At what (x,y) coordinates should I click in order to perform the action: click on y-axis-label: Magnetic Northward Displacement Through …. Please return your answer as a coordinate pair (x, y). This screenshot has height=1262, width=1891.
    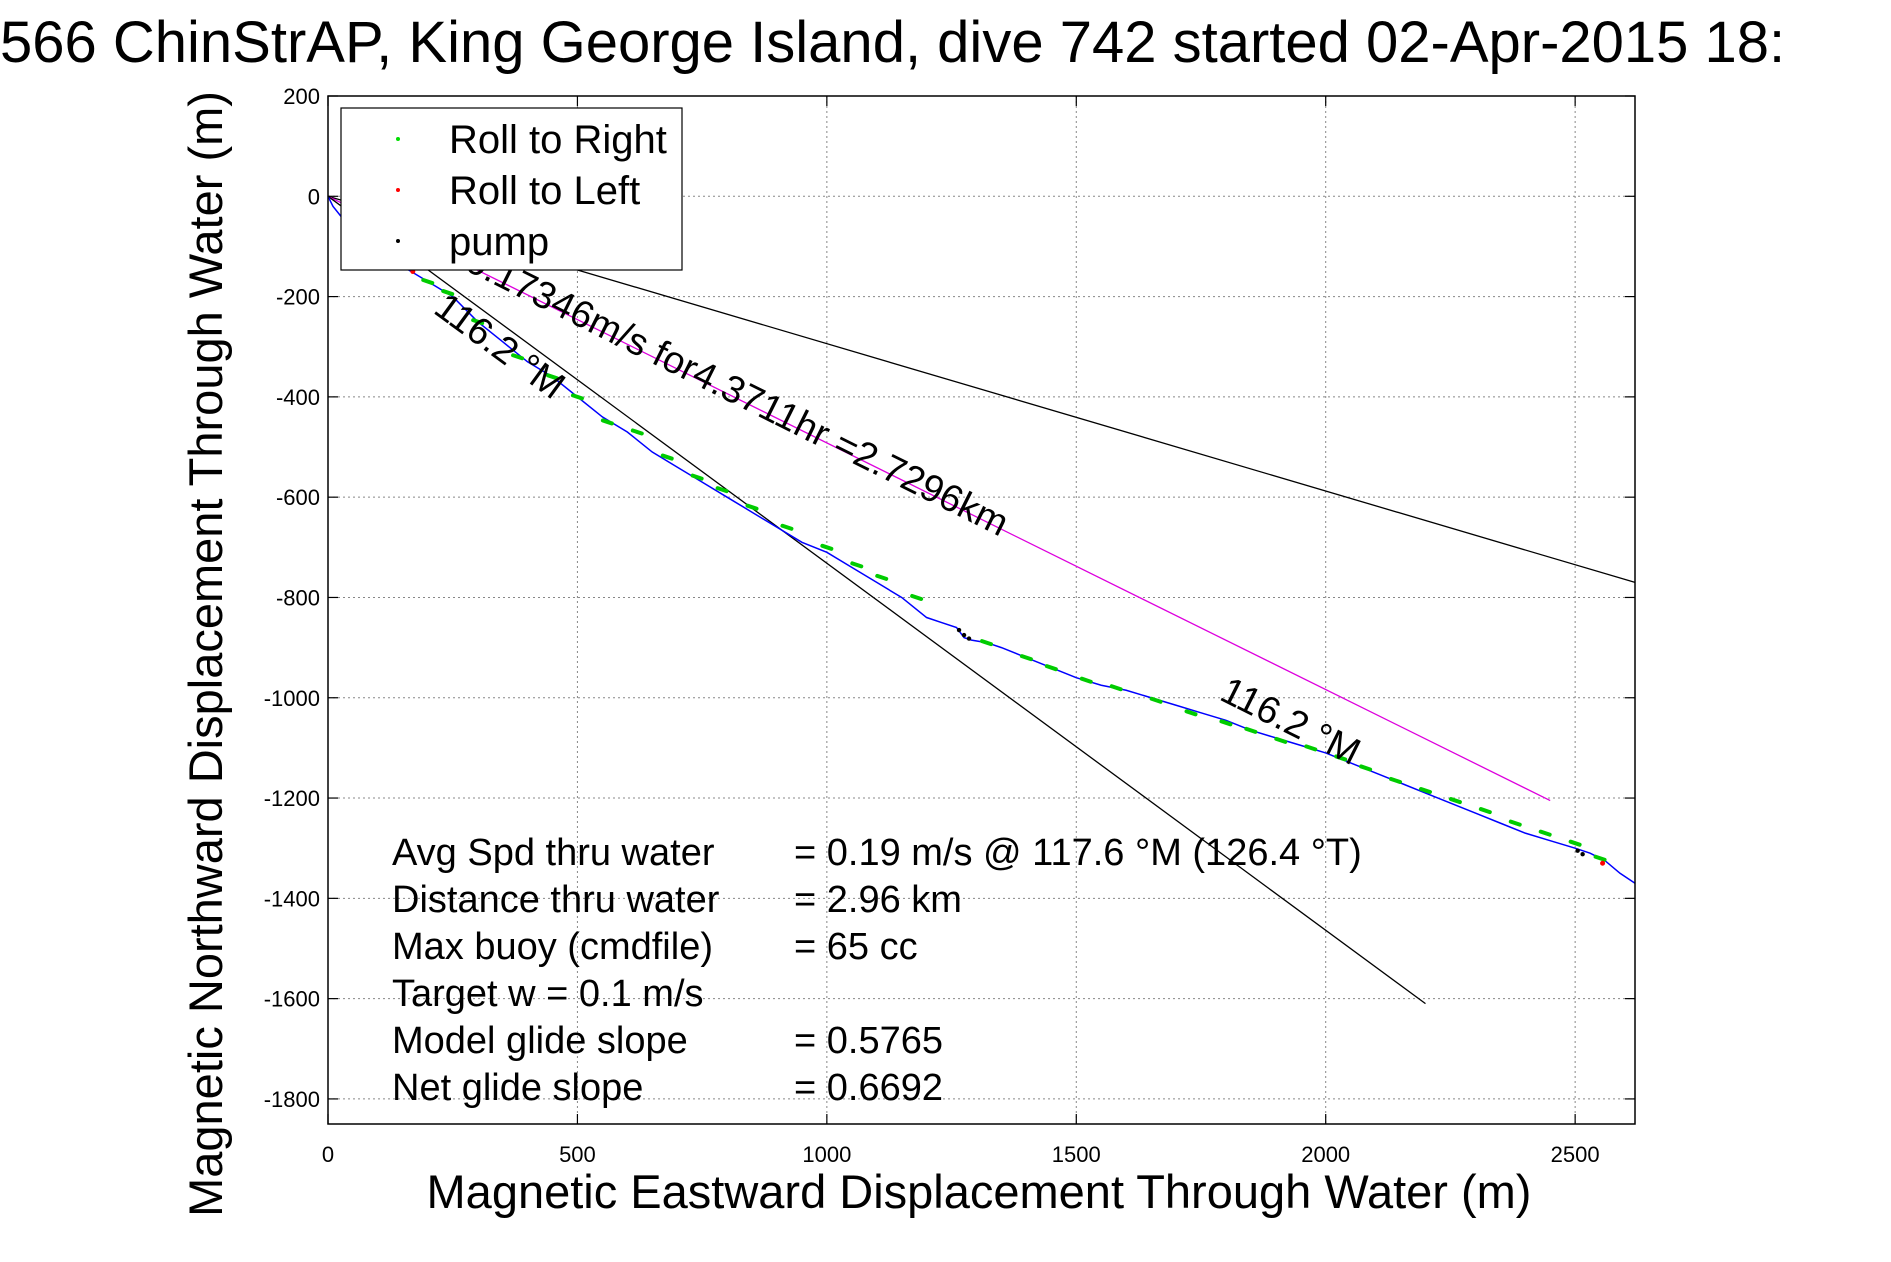
    Looking at the image, I should click on (205, 654).